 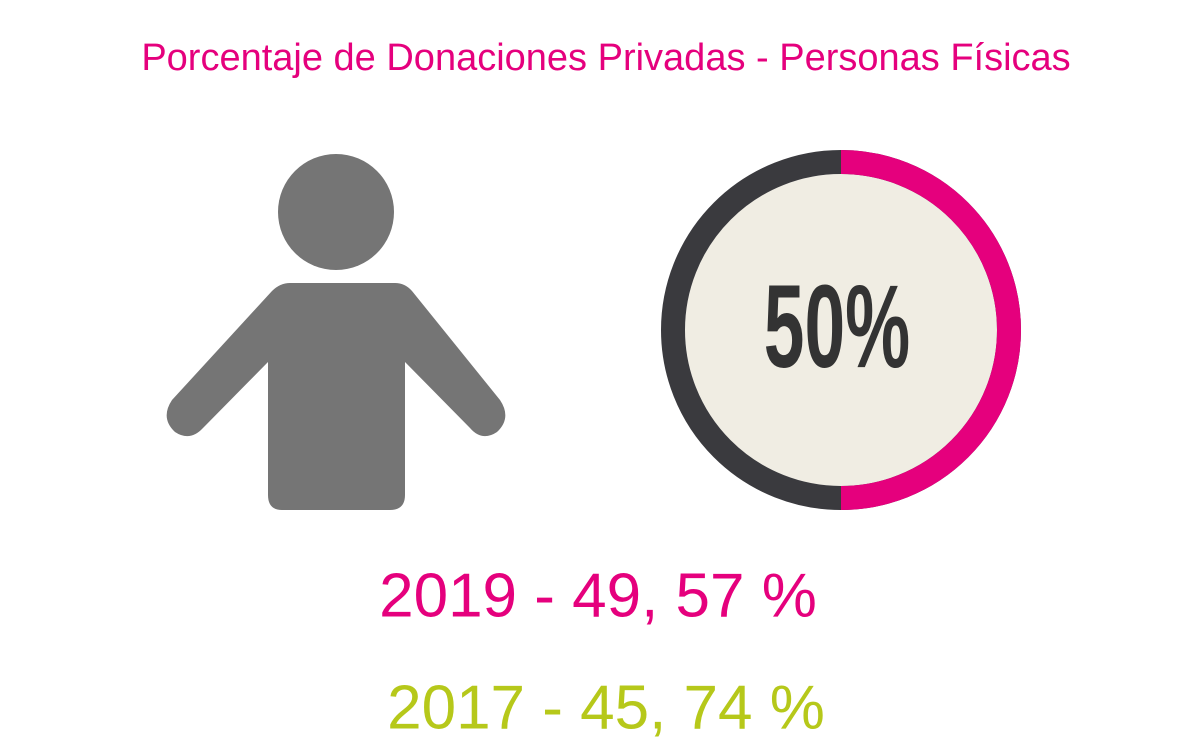 What do you see at coordinates (606, 707) in the screenshot?
I see `annotation: 2017 - 45, 74 %` at bounding box center [606, 707].